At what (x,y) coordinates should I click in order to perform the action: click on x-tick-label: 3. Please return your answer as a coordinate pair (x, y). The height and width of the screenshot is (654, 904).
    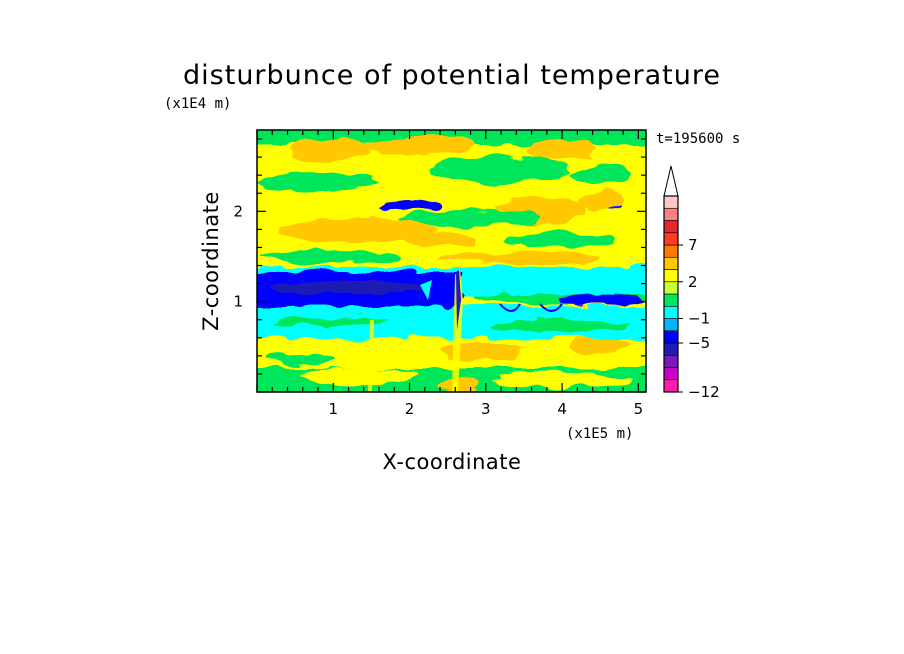
    Looking at the image, I should click on (486, 409).